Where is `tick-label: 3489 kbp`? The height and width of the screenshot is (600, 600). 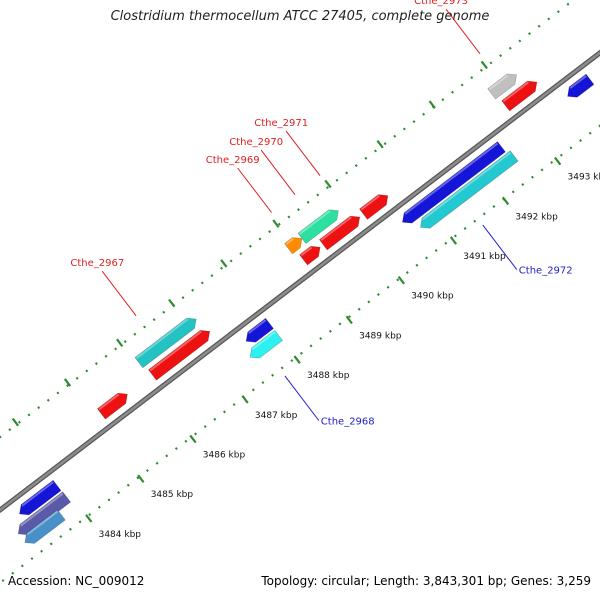
tick-label: 3489 kbp is located at coordinates (380, 336).